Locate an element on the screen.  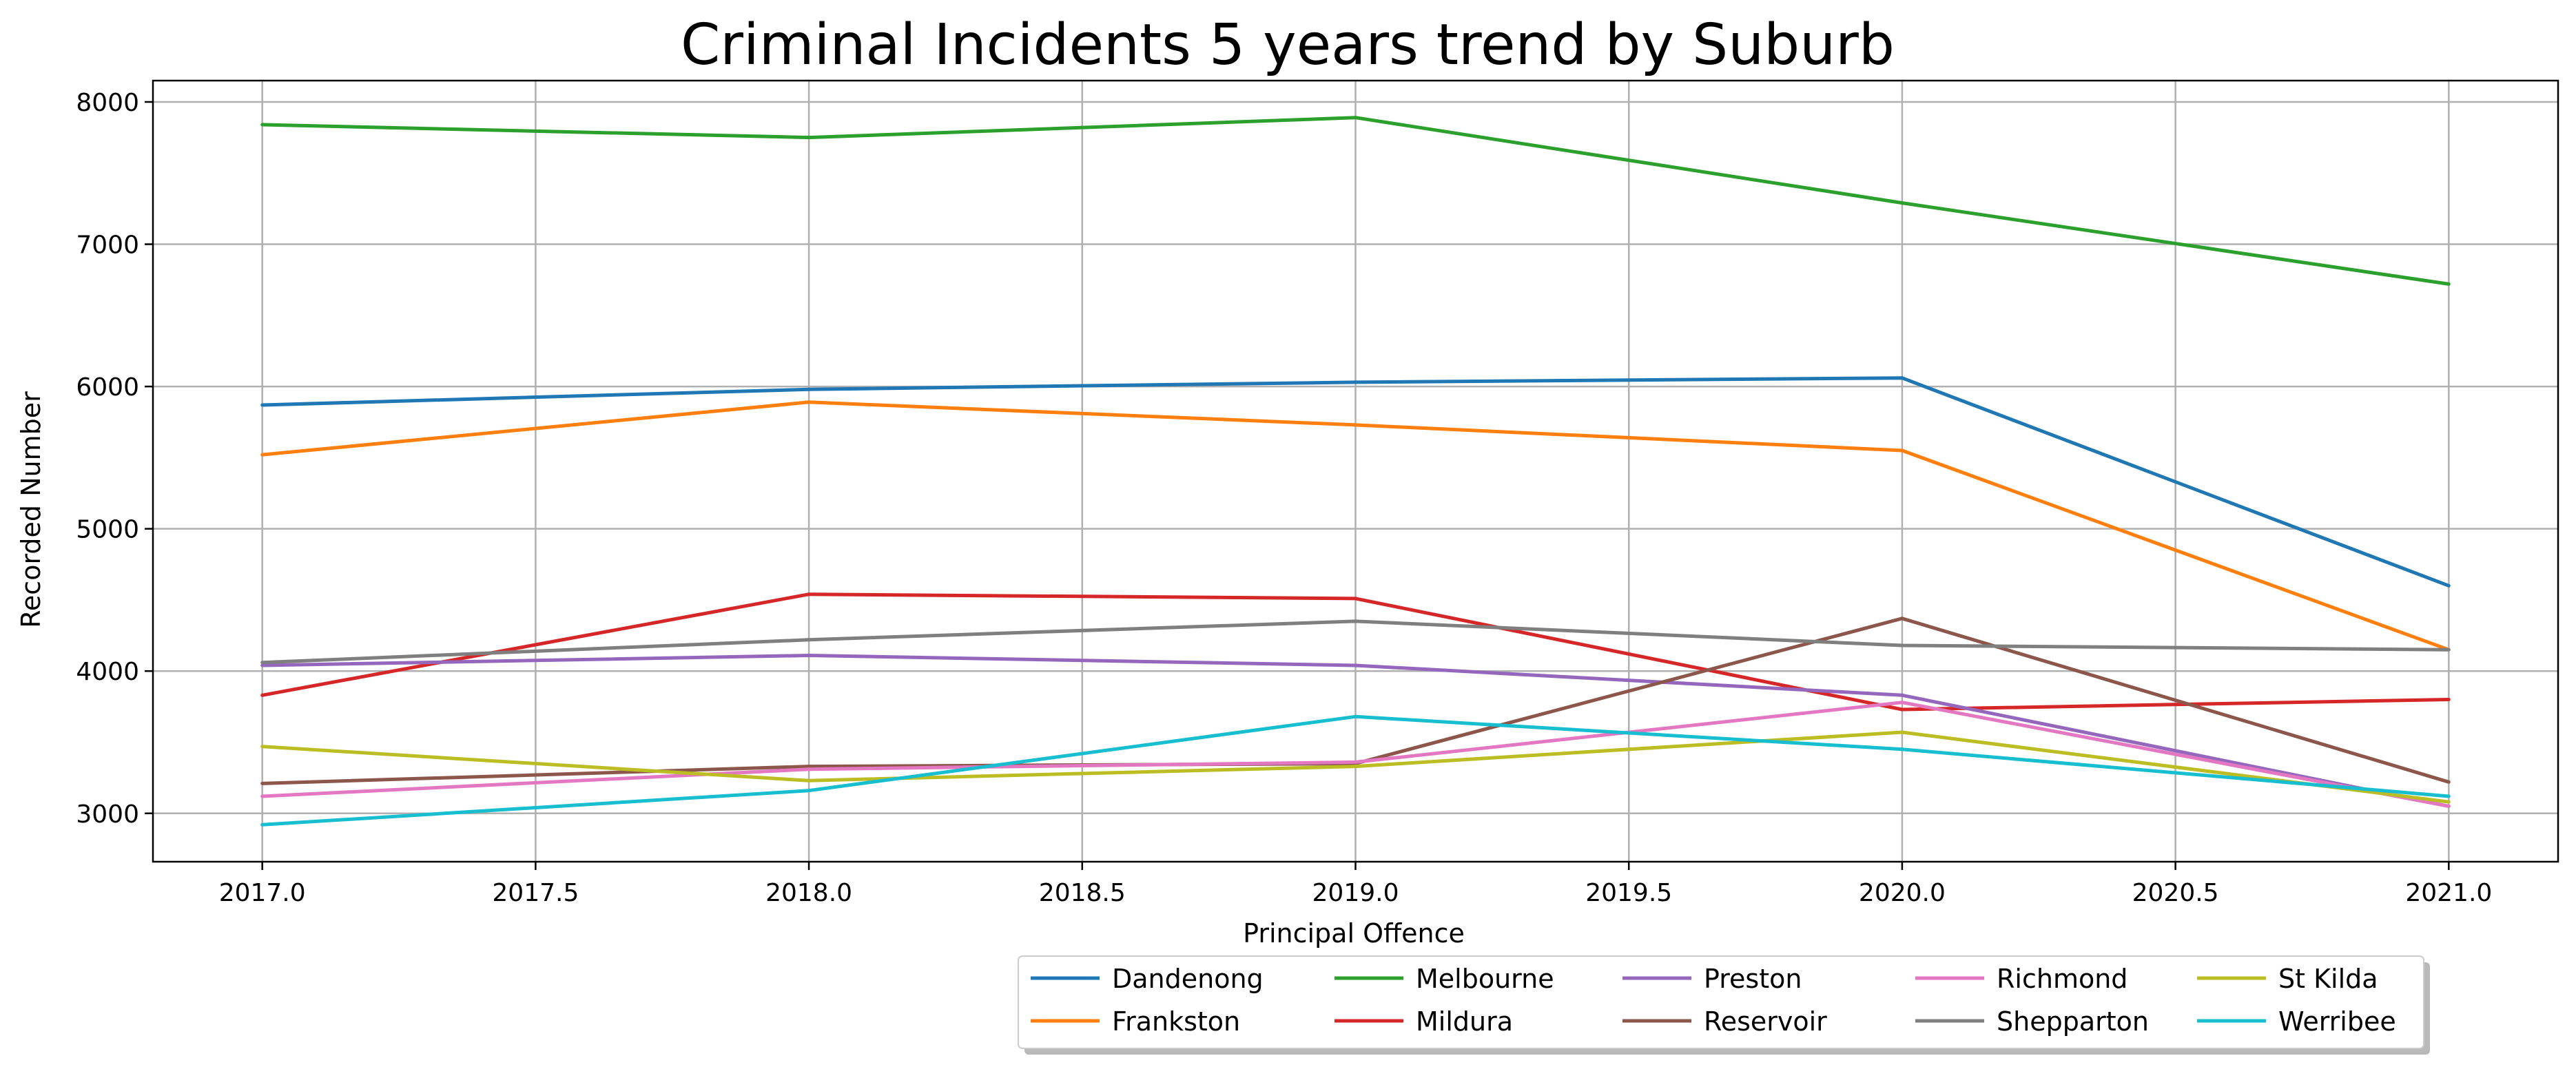
x-tick-label: 2018.5 is located at coordinates (1082, 893).